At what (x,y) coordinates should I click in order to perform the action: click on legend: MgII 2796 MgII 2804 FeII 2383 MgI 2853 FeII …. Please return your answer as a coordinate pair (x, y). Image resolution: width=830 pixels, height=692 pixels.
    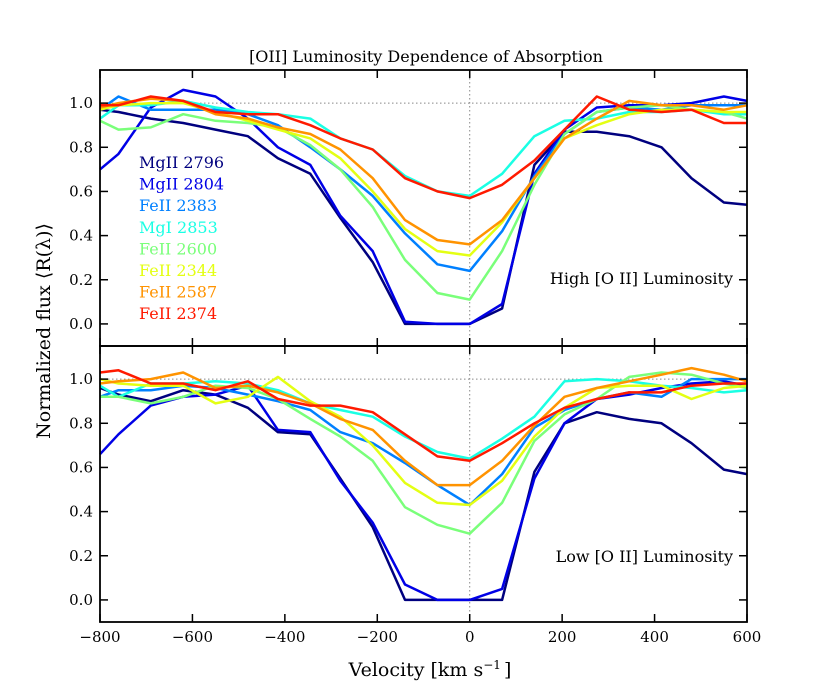
    Looking at the image, I should click on (181, 238).